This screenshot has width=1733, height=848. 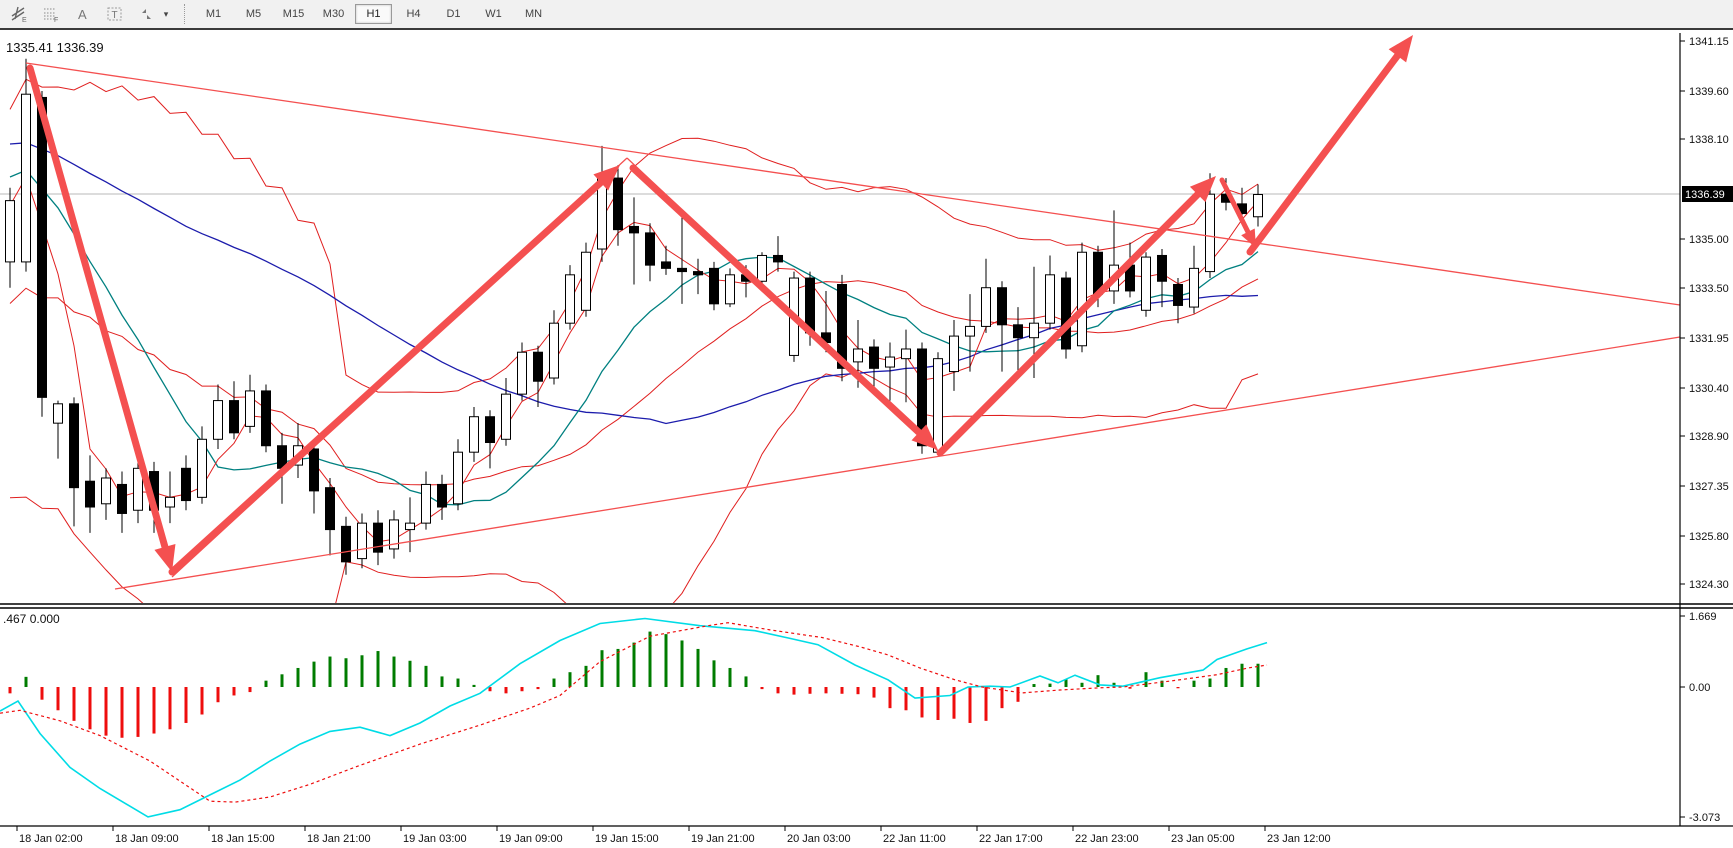 I want to click on timeframe-toolbar: M1 M5 M15 M30 H1 H4 D1 W1 MN, so click(x=375, y=14).